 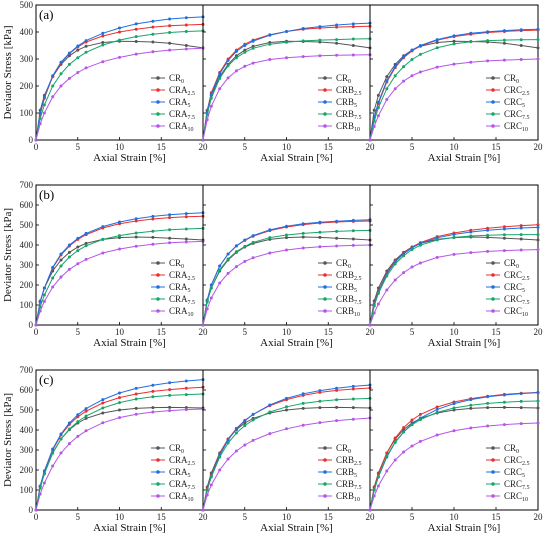 What do you see at coordinates (27, 113) in the screenshot?
I see `y-tick-label: 100` at bounding box center [27, 113].